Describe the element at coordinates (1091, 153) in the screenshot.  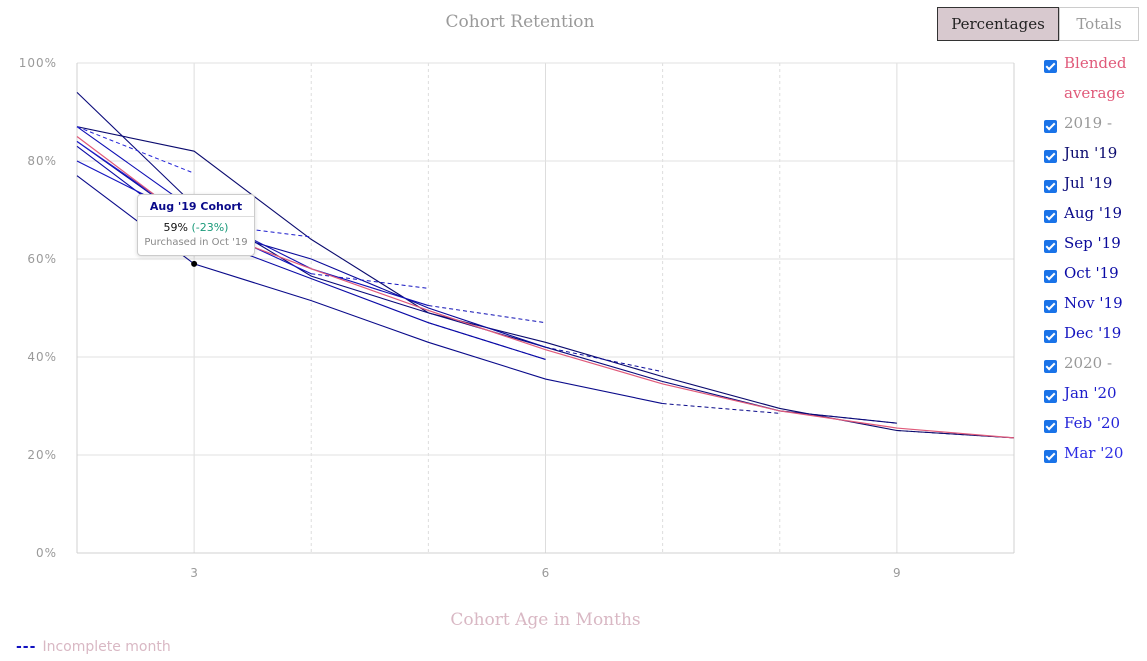
I see `legend-label: Jun '19` at that location.